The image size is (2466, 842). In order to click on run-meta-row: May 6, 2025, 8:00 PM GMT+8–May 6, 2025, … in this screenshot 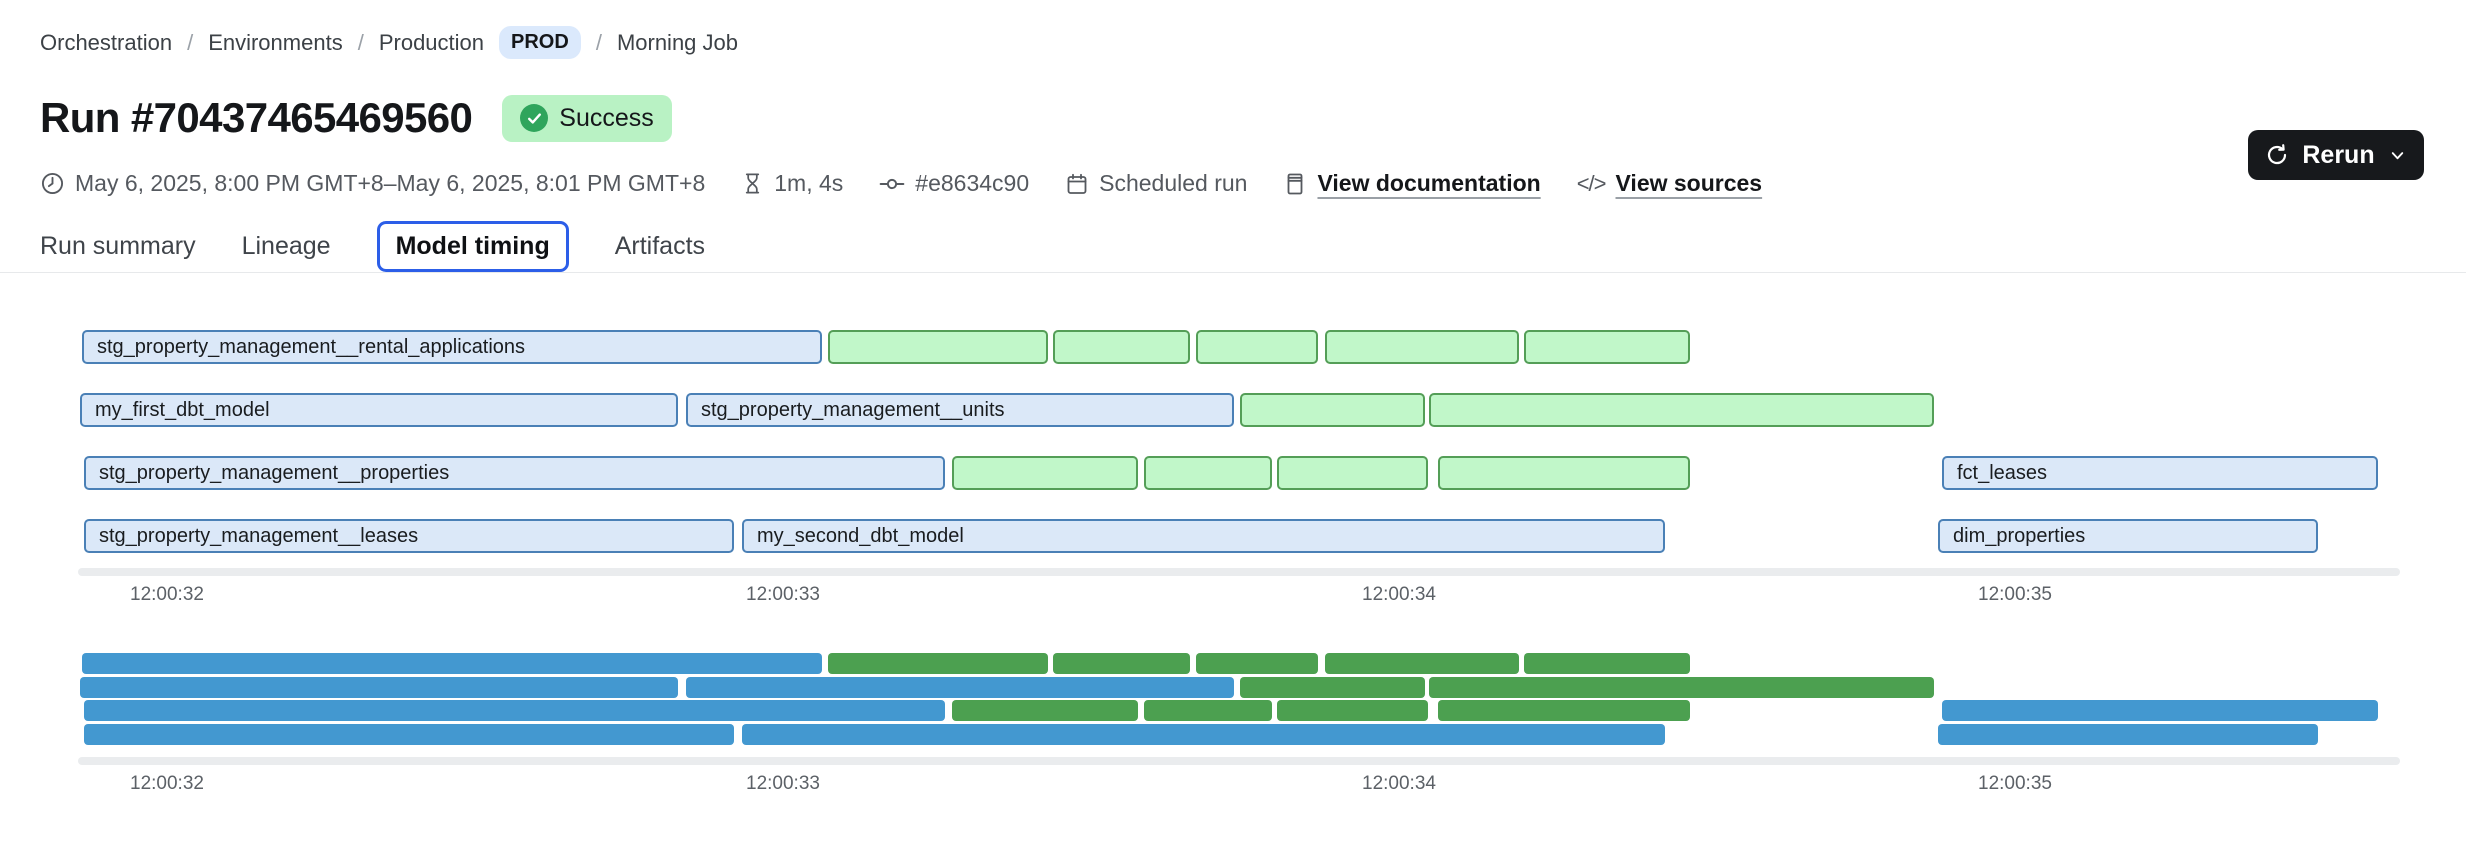, I will do `click(901, 183)`.